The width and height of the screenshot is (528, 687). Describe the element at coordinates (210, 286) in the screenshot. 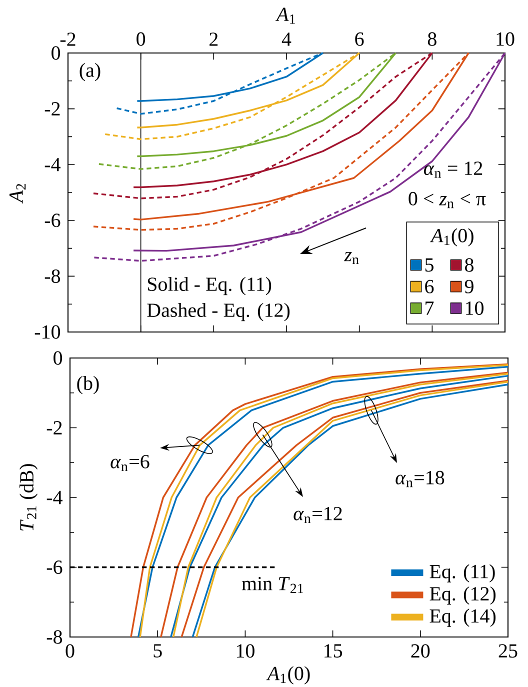

I see `annotation: Solid - Eq. (11)` at that location.